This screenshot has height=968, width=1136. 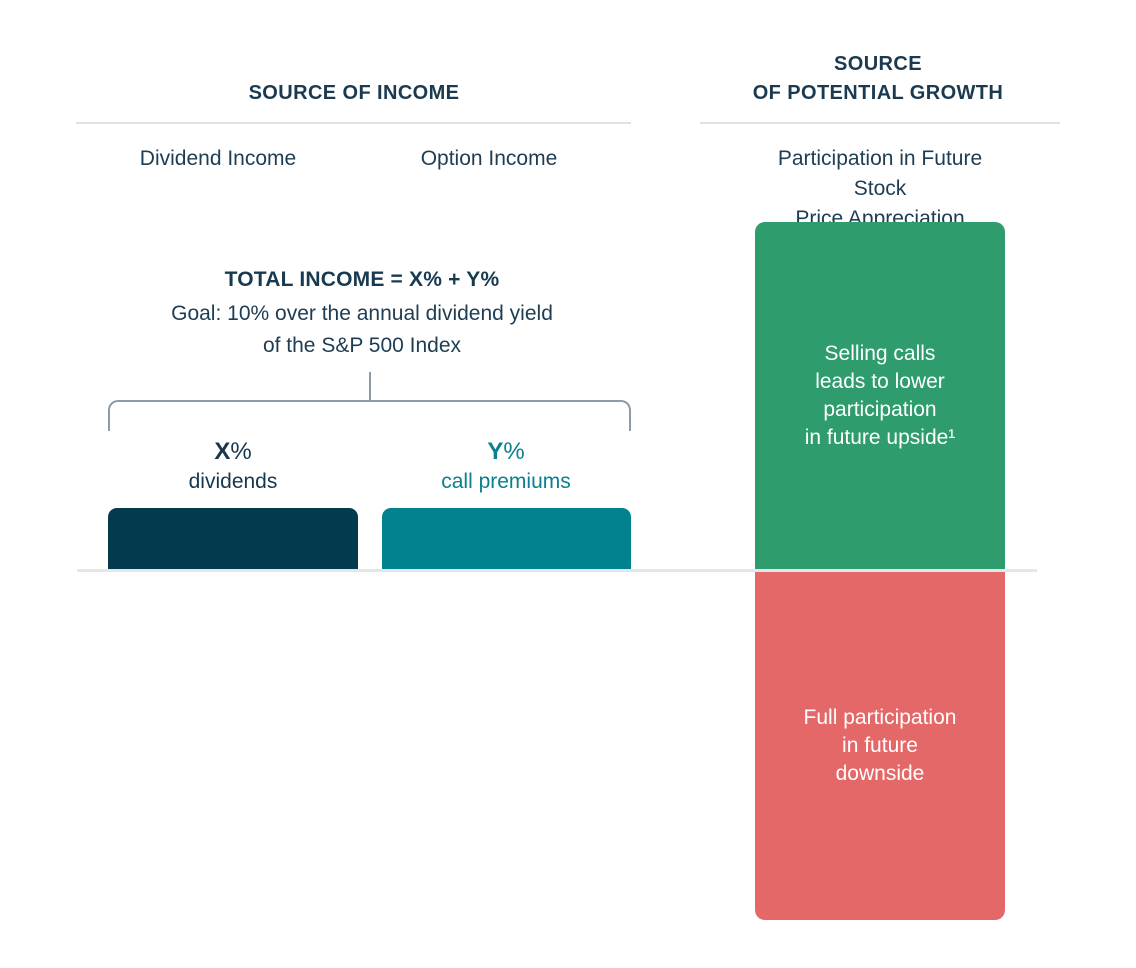 I want to click on option-income-column-label: Option Income, so click(x=489, y=158).